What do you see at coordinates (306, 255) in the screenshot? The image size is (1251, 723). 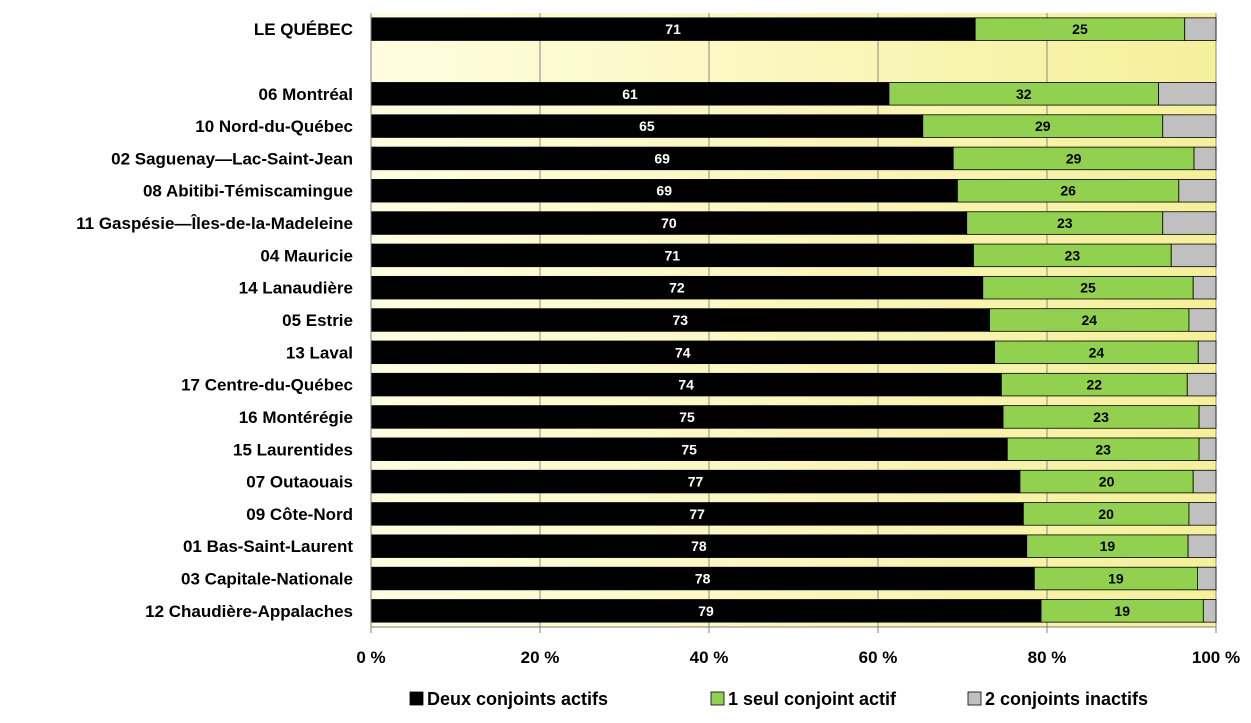 I see `category-label: 04 Mauricie` at bounding box center [306, 255].